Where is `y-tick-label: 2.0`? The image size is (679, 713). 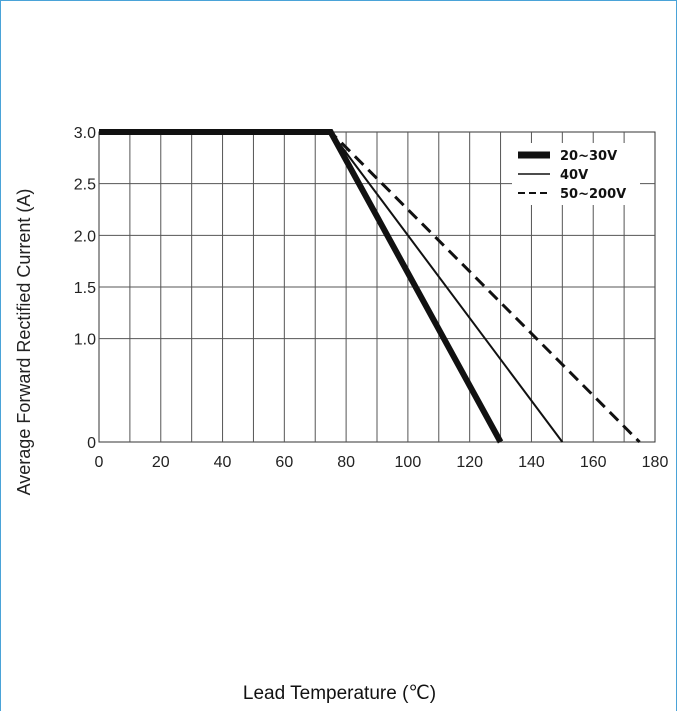 y-tick-label: 2.0 is located at coordinates (85, 236).